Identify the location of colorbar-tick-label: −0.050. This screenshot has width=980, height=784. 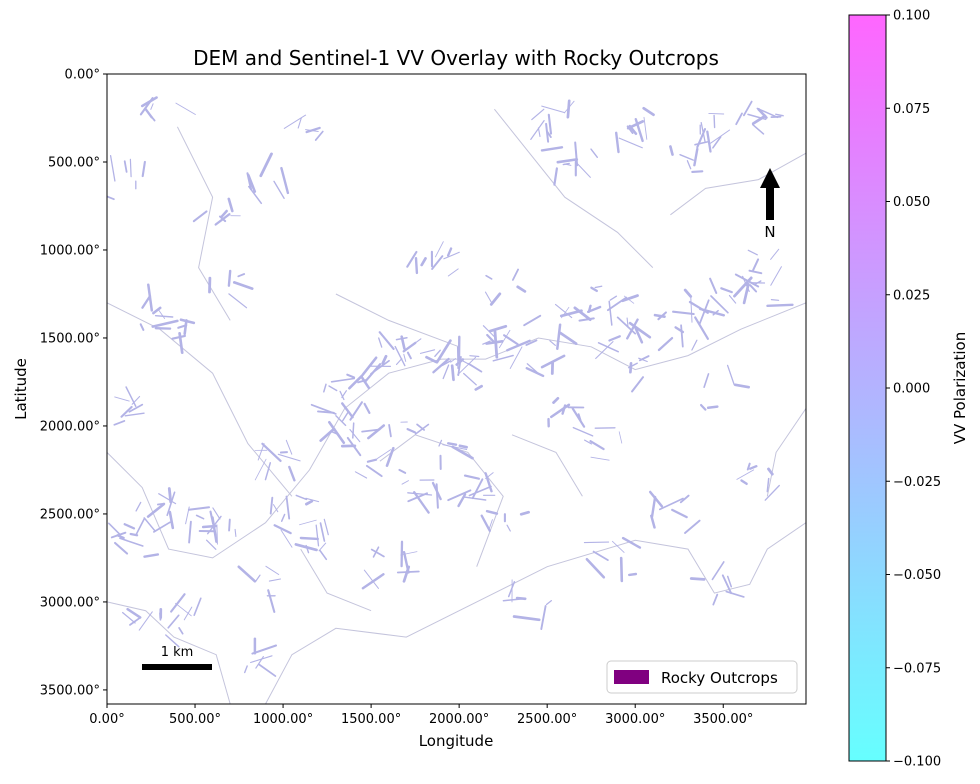
(917, 575).